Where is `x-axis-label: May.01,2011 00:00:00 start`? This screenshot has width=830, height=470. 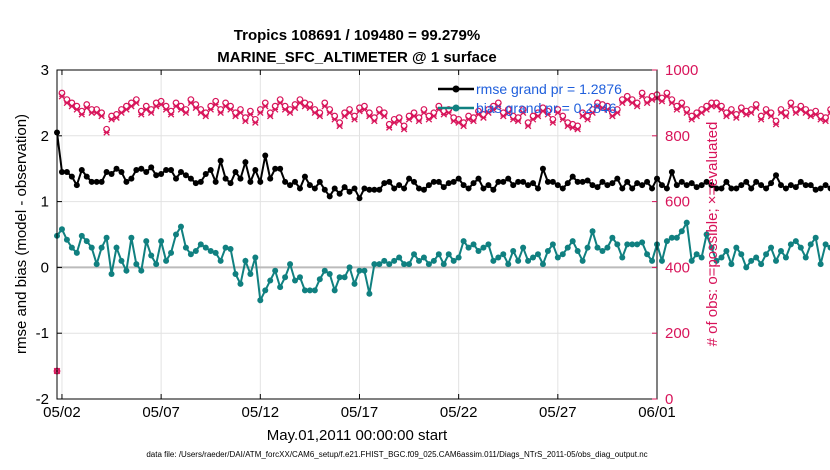
x-axis-label: May.01,2011 00:00:00 start is located at coordinates (357, 435).